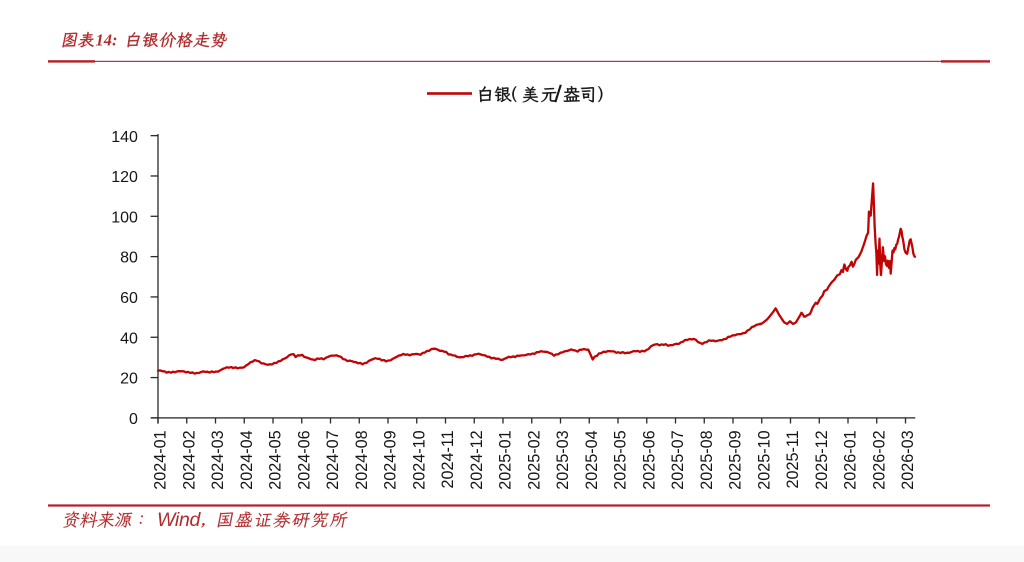  What do you see at coordinates (107, 39) in the screenshot?
I see `svg-text: 14:` at bounding box center [107, 39].